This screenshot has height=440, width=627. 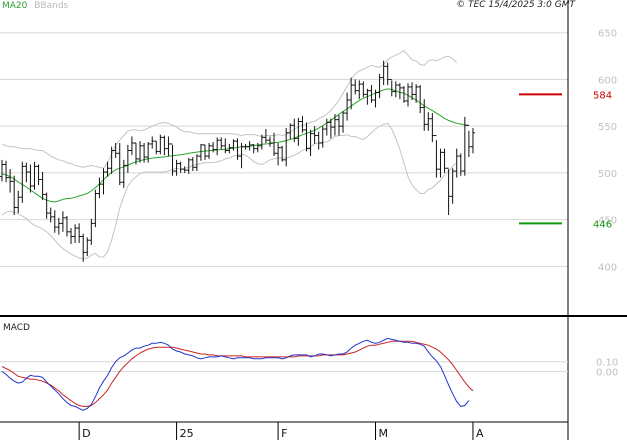 I want to click on price-tick-label: 650, so click(x=607, y=34).